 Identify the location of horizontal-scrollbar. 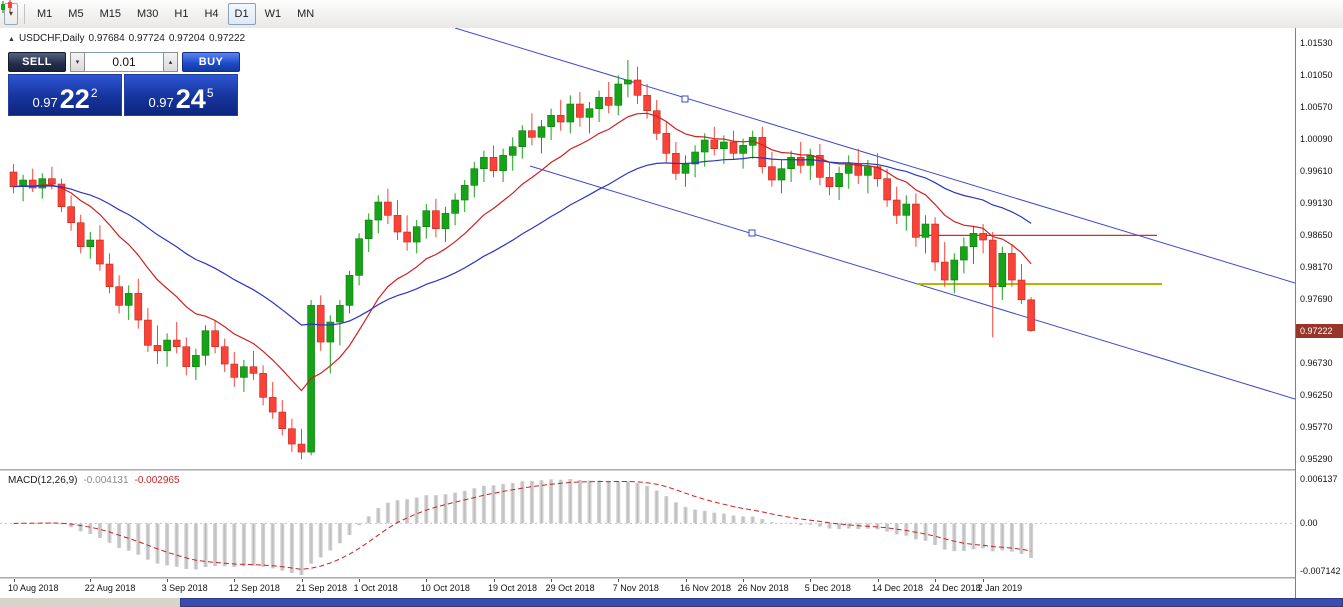
(671, 602).